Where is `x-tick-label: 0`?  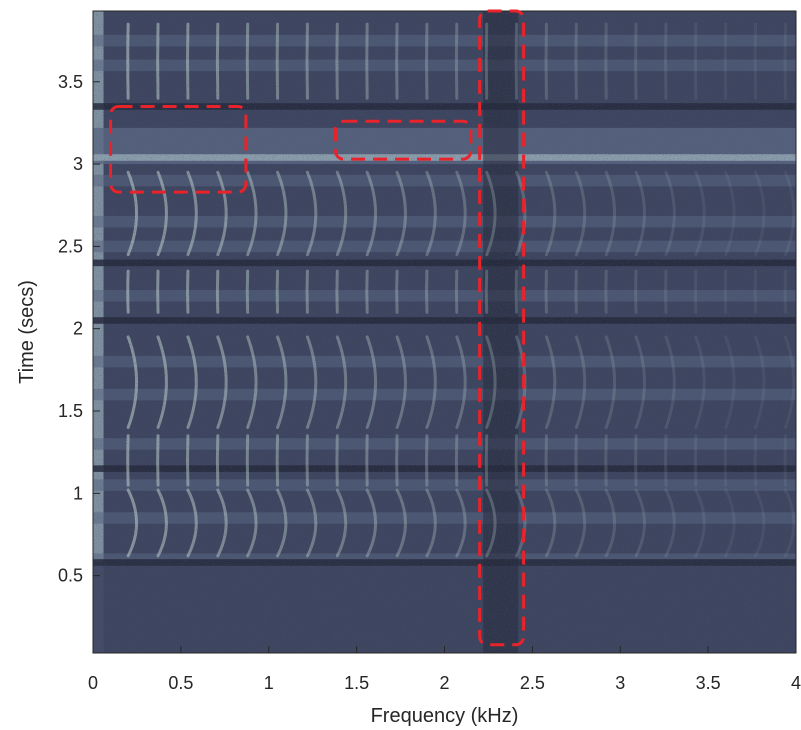
x-tick-label: 0 is located at coordinates (93, 683).